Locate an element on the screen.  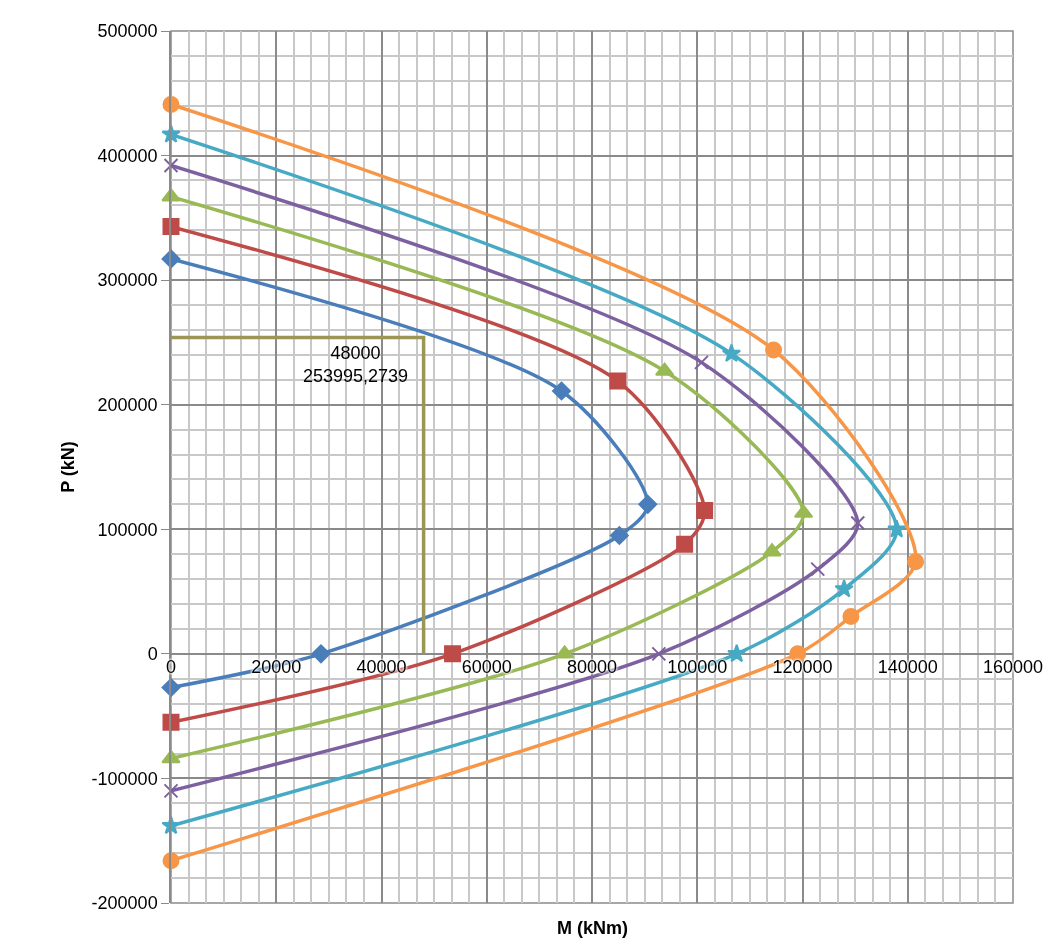
annotation: 48000 253995,2739 is located at coordinates (356, 365).